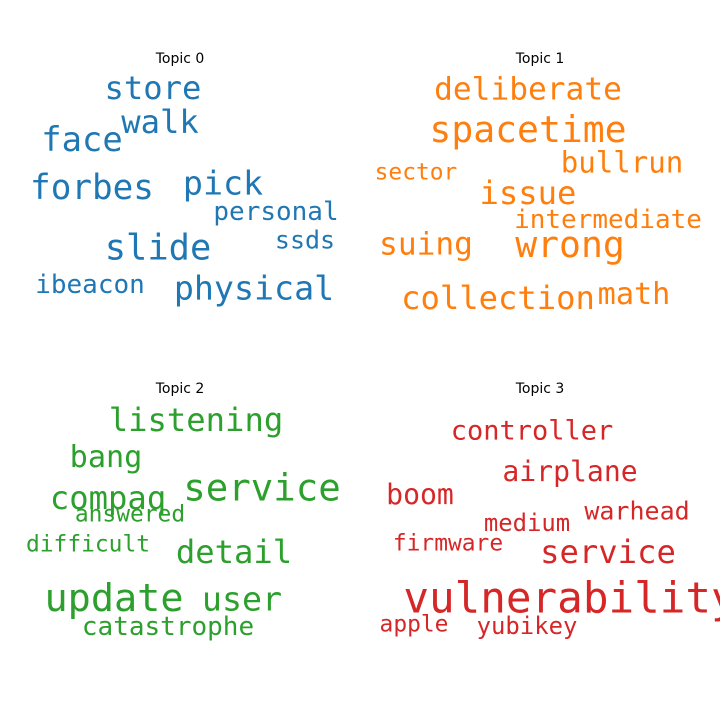 The image size is (720, 720). I want to click on wordcloud-word: spacetime, so click(528, 129).